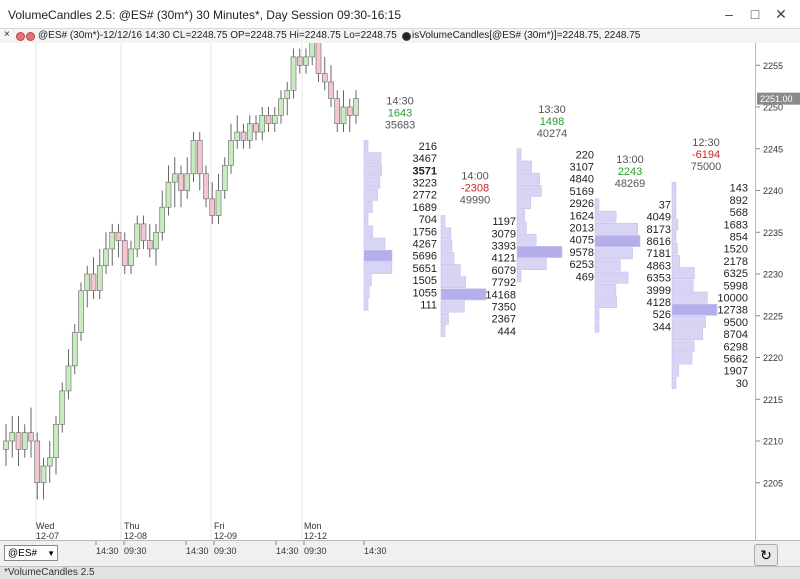 This screenshot has height=579, width=800. Describe the element at coordinates (706, 155) in the screenshot. I see `profile-delta: -6194` at that location.